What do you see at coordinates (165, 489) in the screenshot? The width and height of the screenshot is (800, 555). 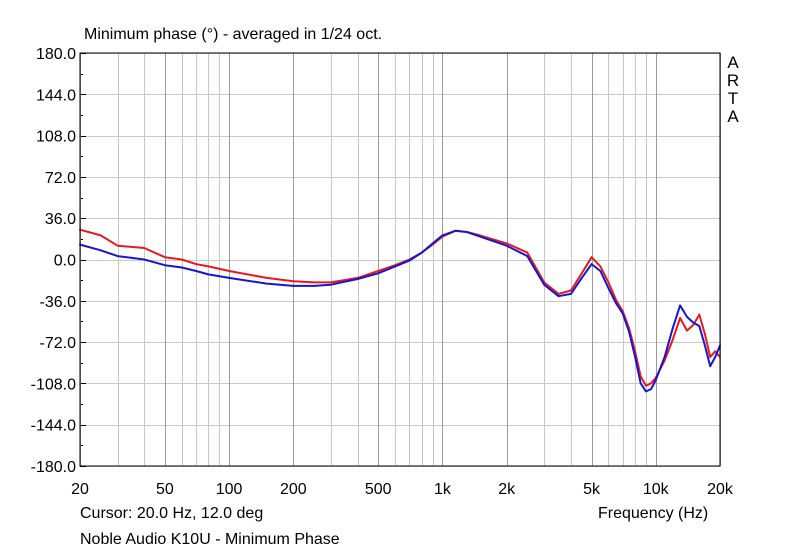 I see `x-tick-label: 50` at bounding box center [165, 489].